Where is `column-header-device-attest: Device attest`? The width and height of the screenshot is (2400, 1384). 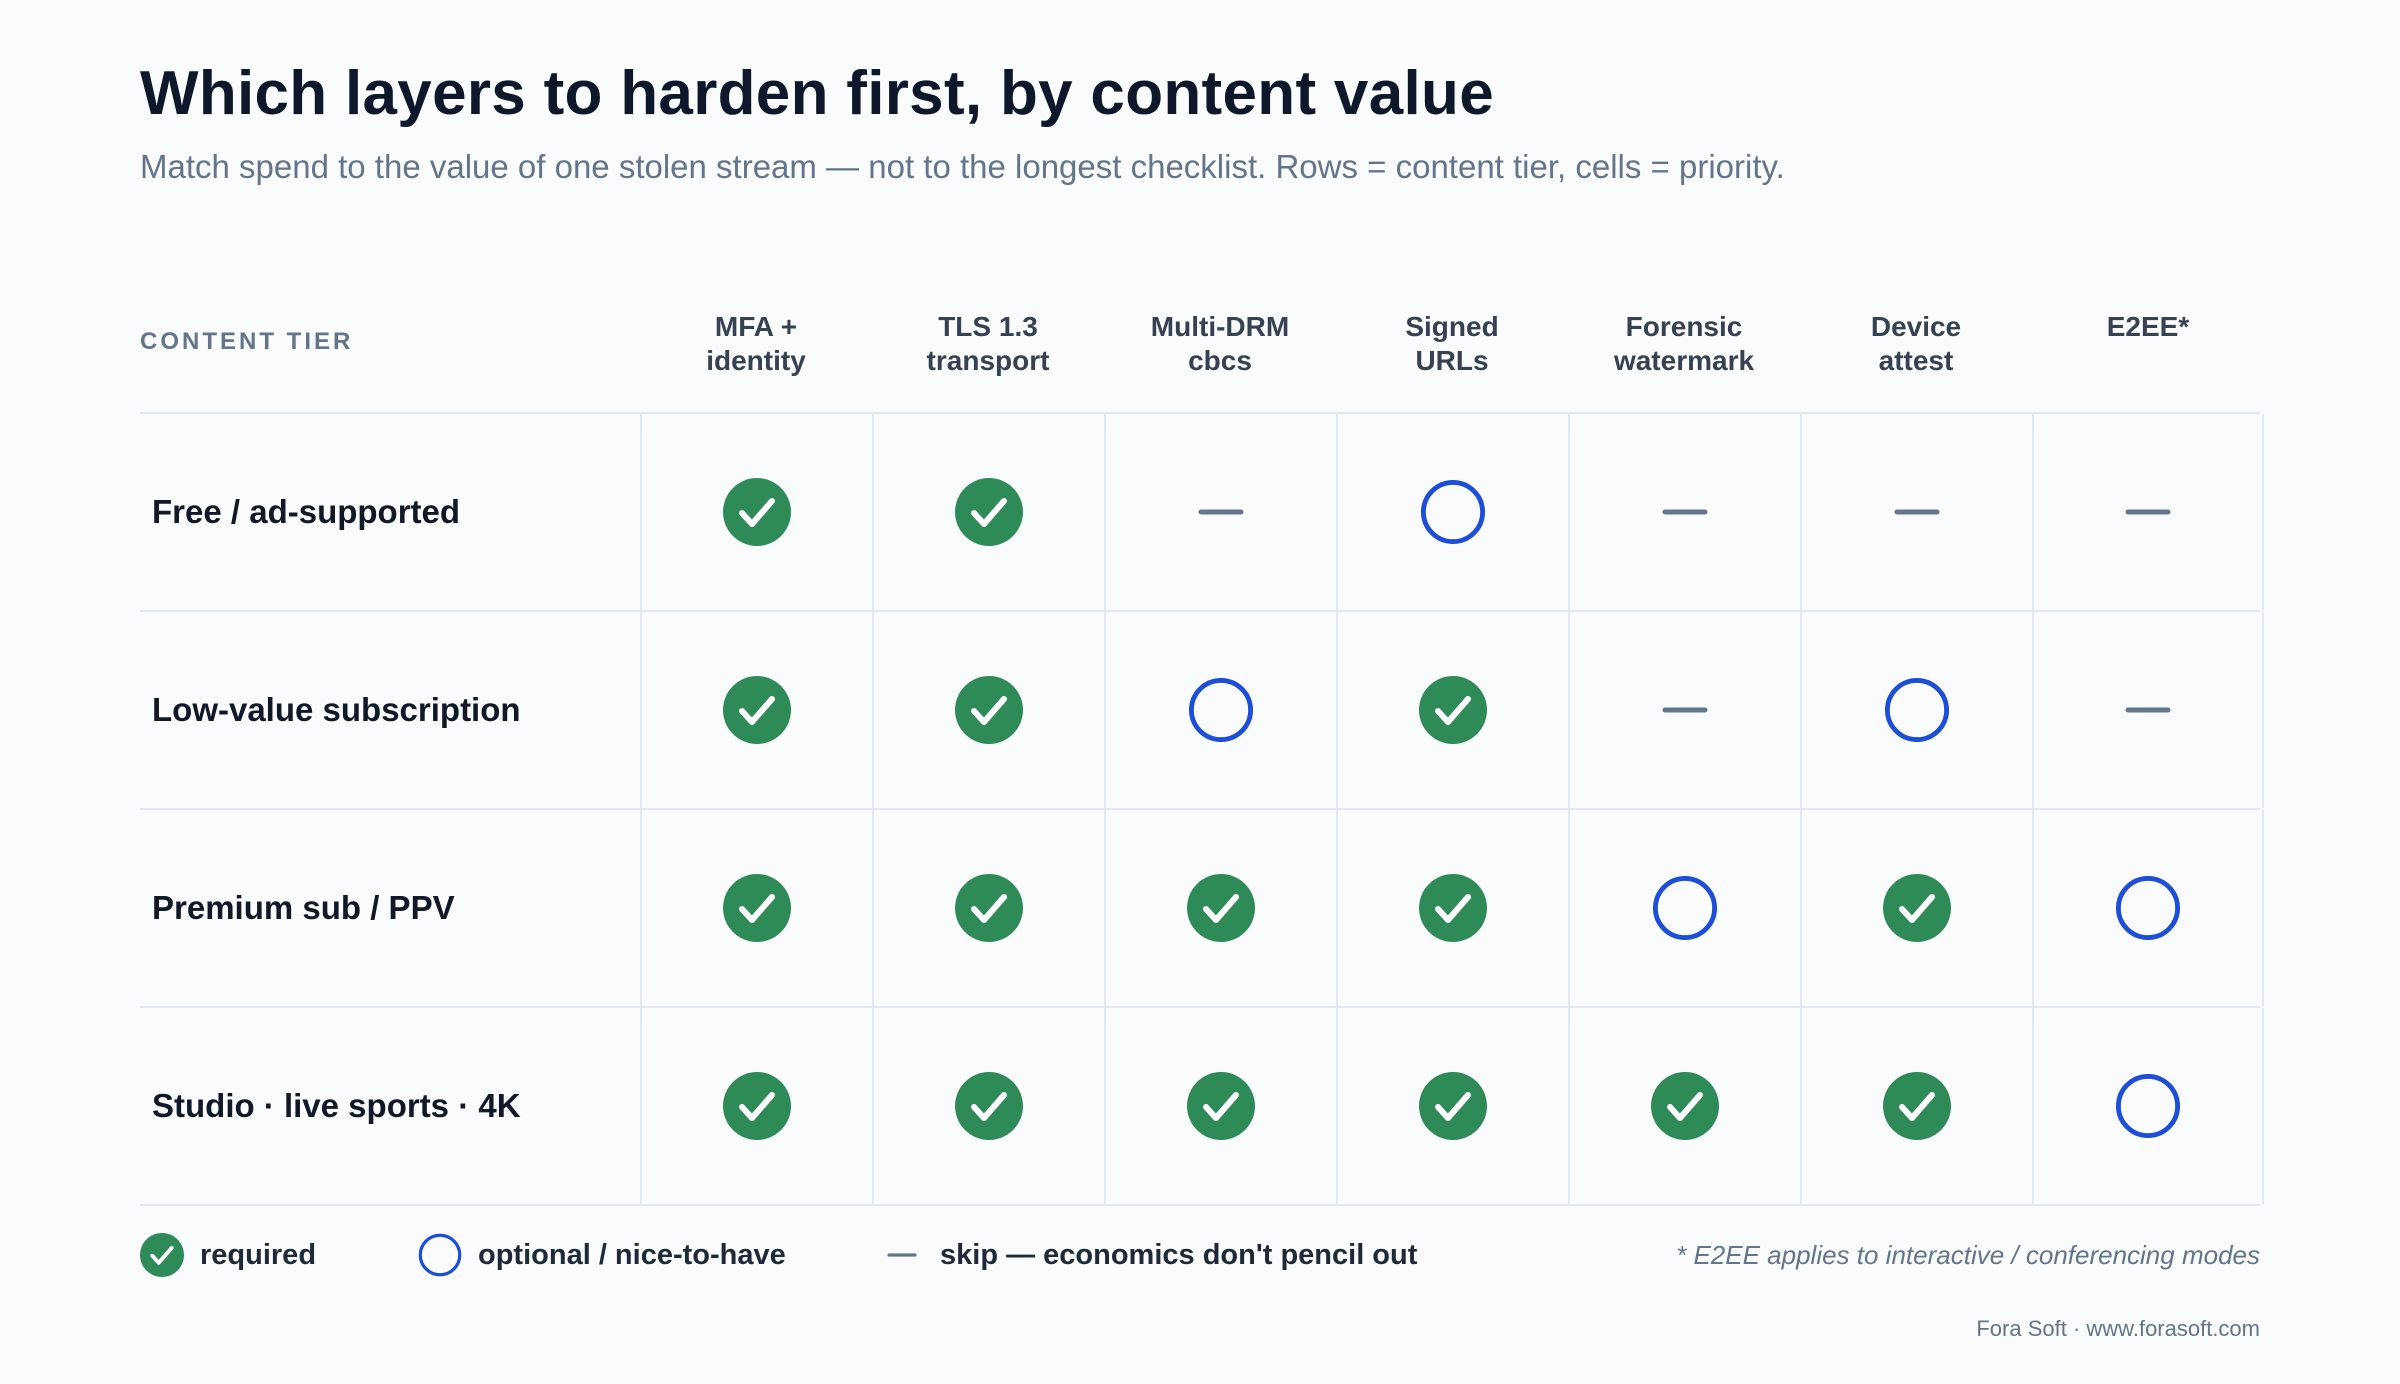
column-header-device-attest: Device attest is located at coordinates (1916, 343).